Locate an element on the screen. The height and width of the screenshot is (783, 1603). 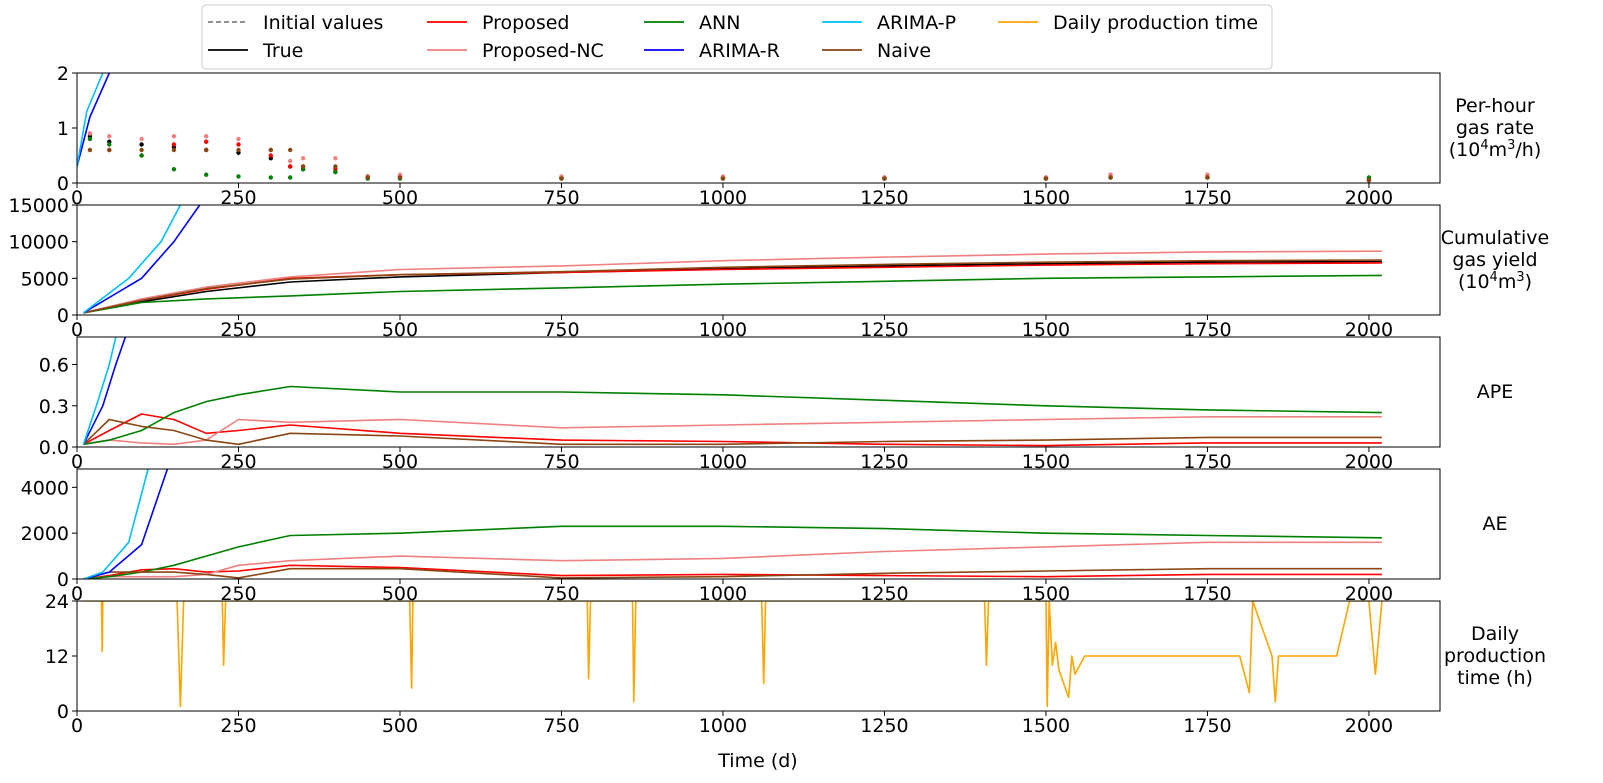
y-tick-label: 10000 is located at coordinates (39, 243).